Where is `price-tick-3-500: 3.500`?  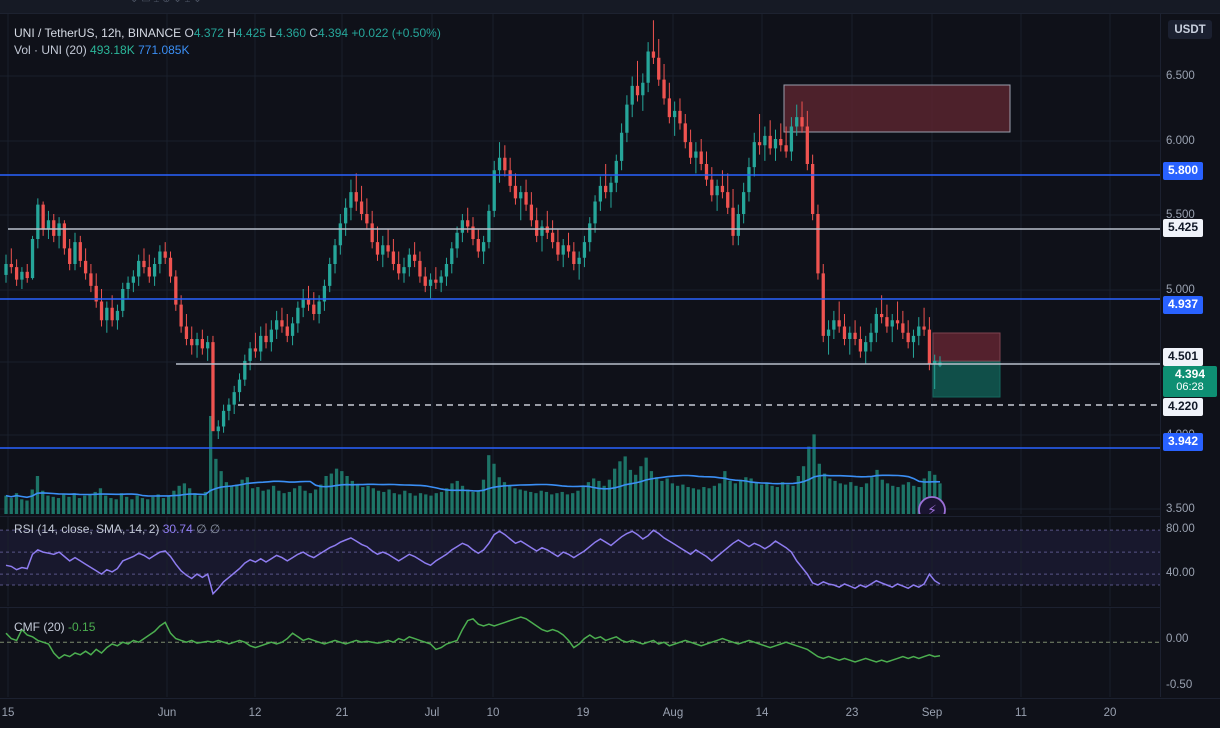
price-tick-3-500: 3.500 is located at coordinates (1180, 509).